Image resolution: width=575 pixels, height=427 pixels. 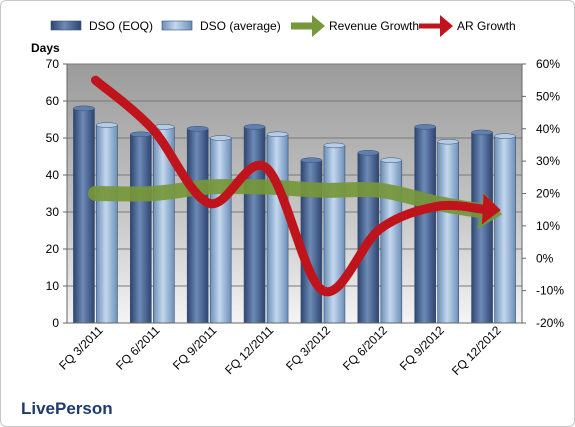 I want to click on y2-tick-label: -10%, so click(x=550, y=291).